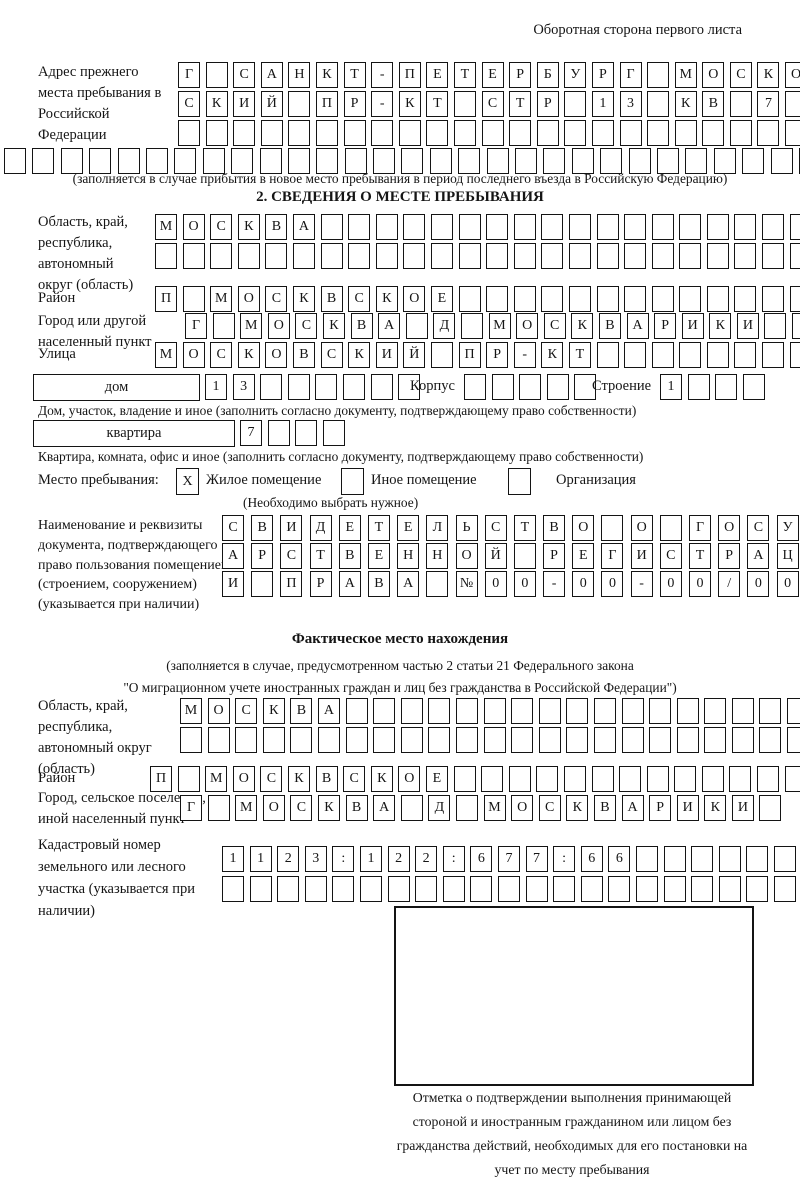 The height and width of the screenshot is (1180, 800). Describe the element at coordinates (574, 996) in the screenshot. I see `confirmation-stamp-box` at that location.